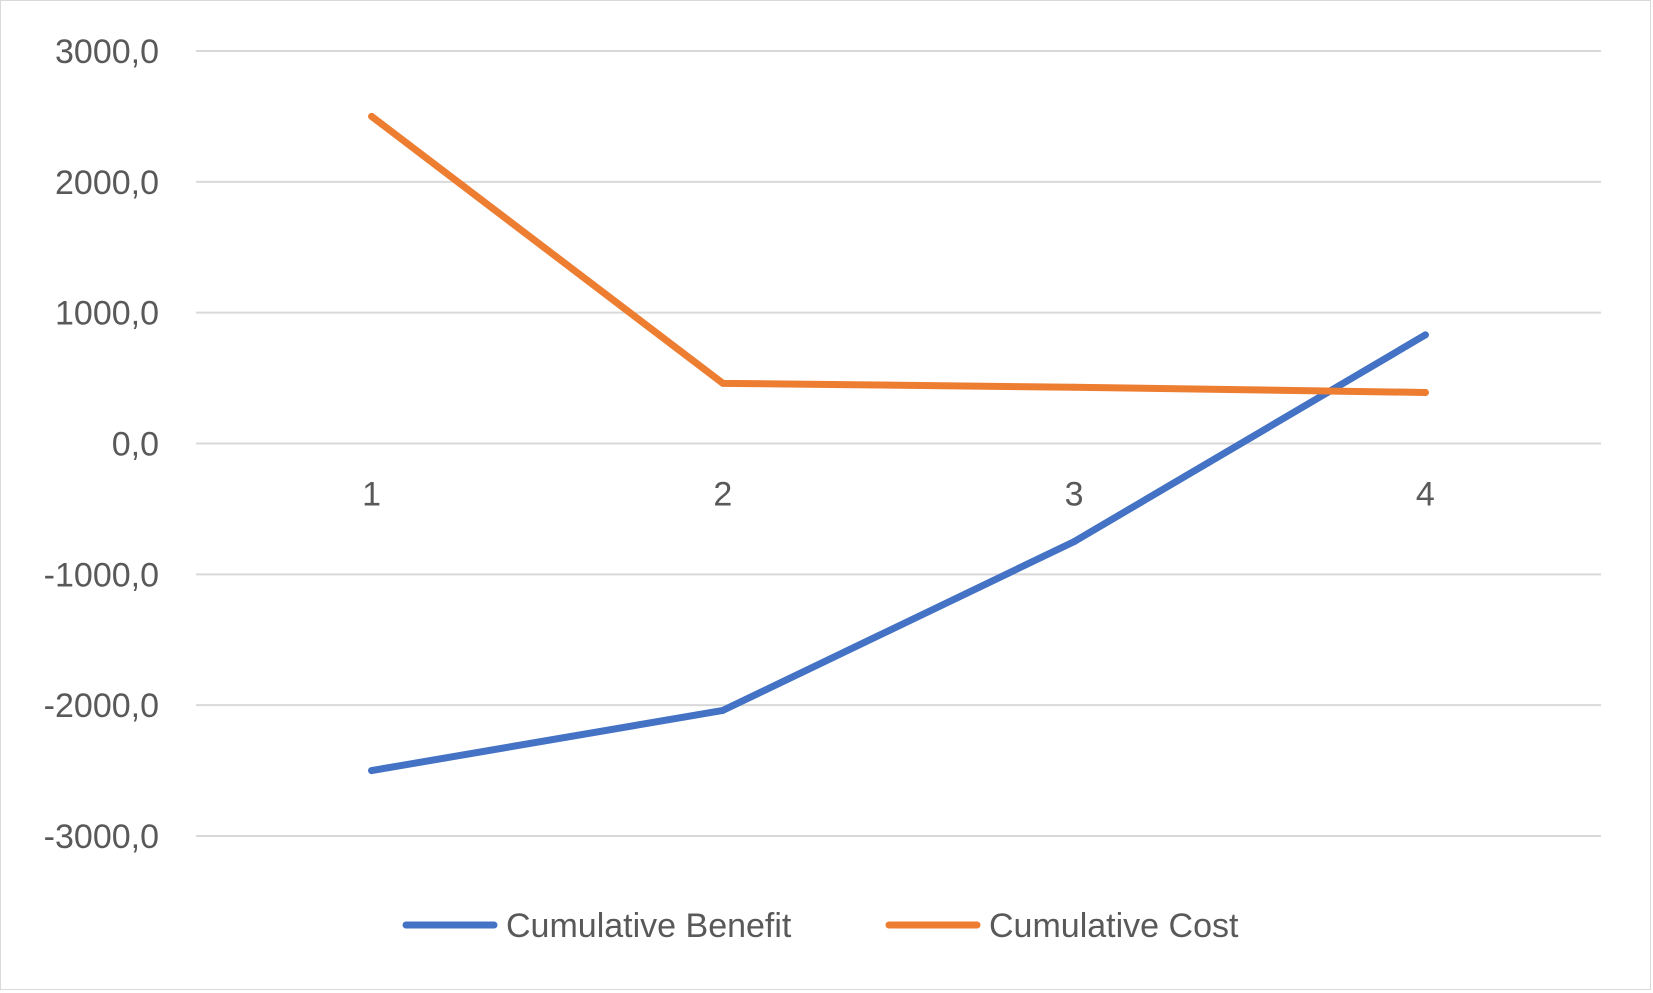  Describe the element at coordinates (107, 183) in the screenshot. I see `y-tick-label: 2000,0` at that location.